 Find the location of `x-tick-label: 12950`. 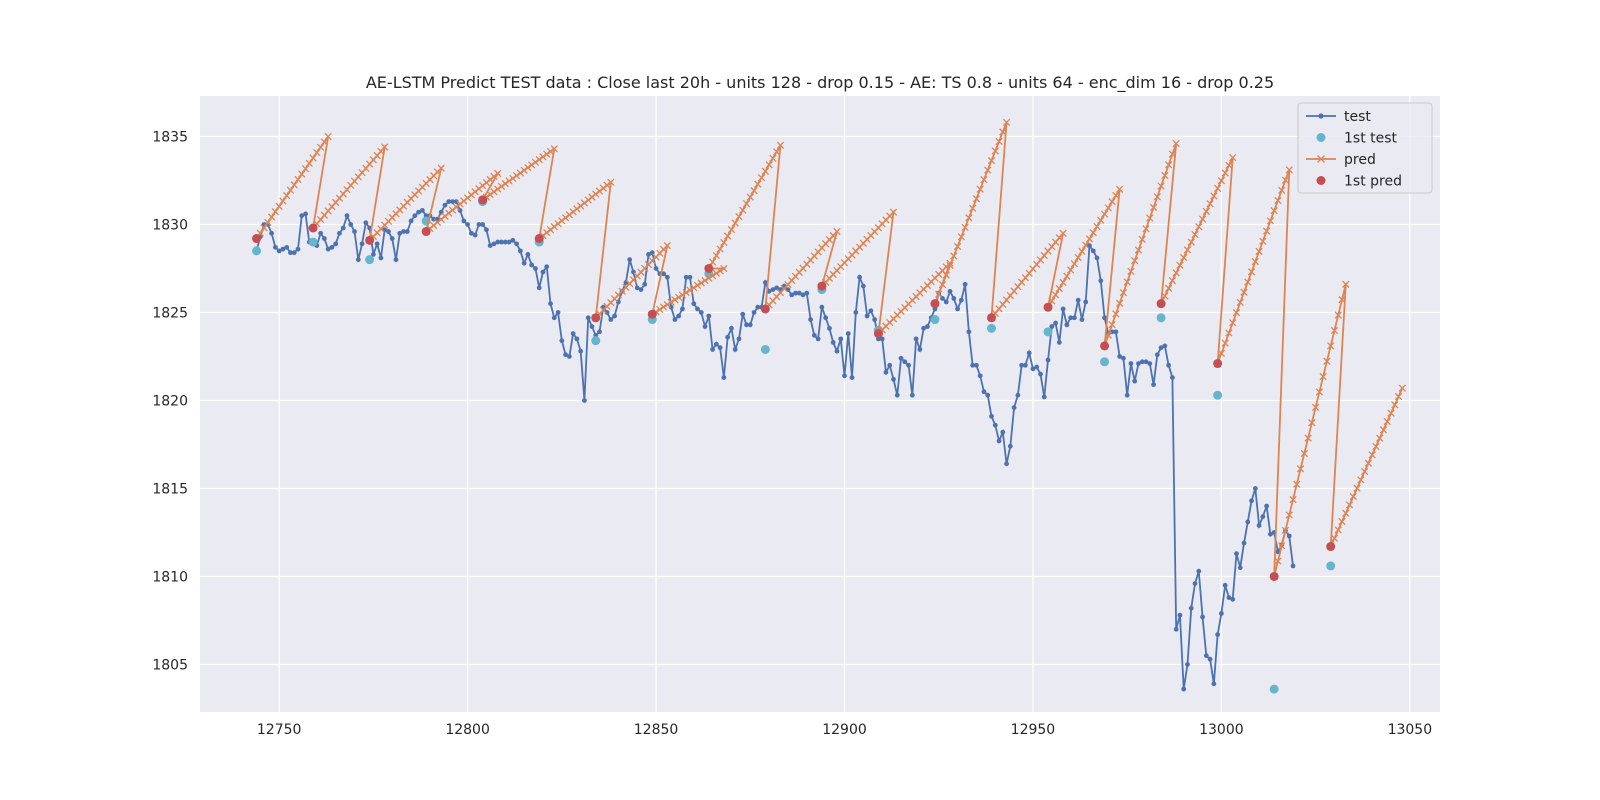

x-tick-label: 12950 is located at coordinates (1033, 730).